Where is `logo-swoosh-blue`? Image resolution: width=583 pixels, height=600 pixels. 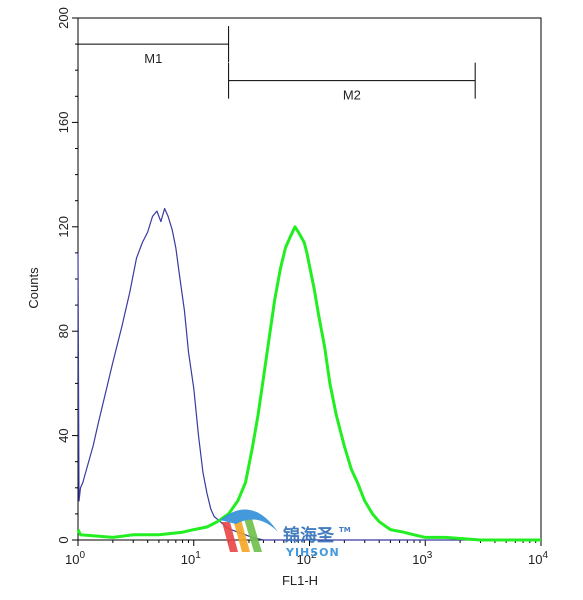
logo-swoosh-blue is located at coordinates (249, 520).